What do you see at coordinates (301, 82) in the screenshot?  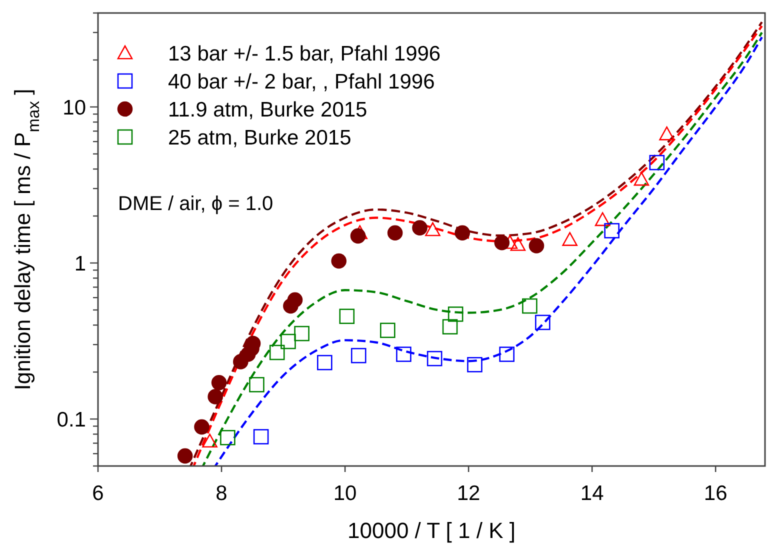 I see `legend-label: 40 bar +/- 2 bar, , Pfahl 1996` at bounding box center [301, 82].